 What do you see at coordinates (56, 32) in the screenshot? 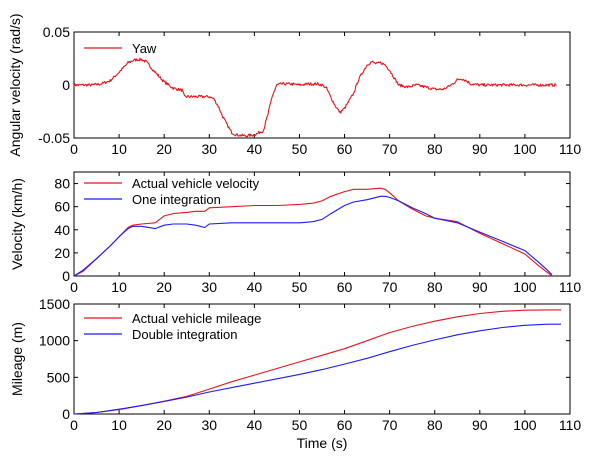
I see `y-tick-label: 0.05` at bounding box center [56, 32].